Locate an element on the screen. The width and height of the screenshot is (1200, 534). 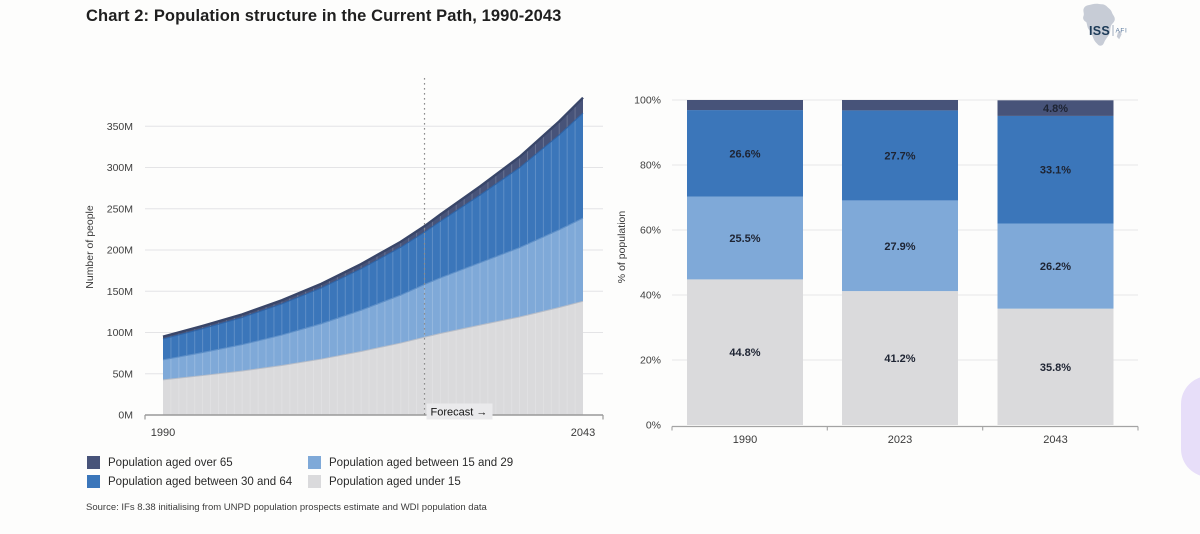
aged-30-64-swatch-icon is located at coordinates (93, 481).